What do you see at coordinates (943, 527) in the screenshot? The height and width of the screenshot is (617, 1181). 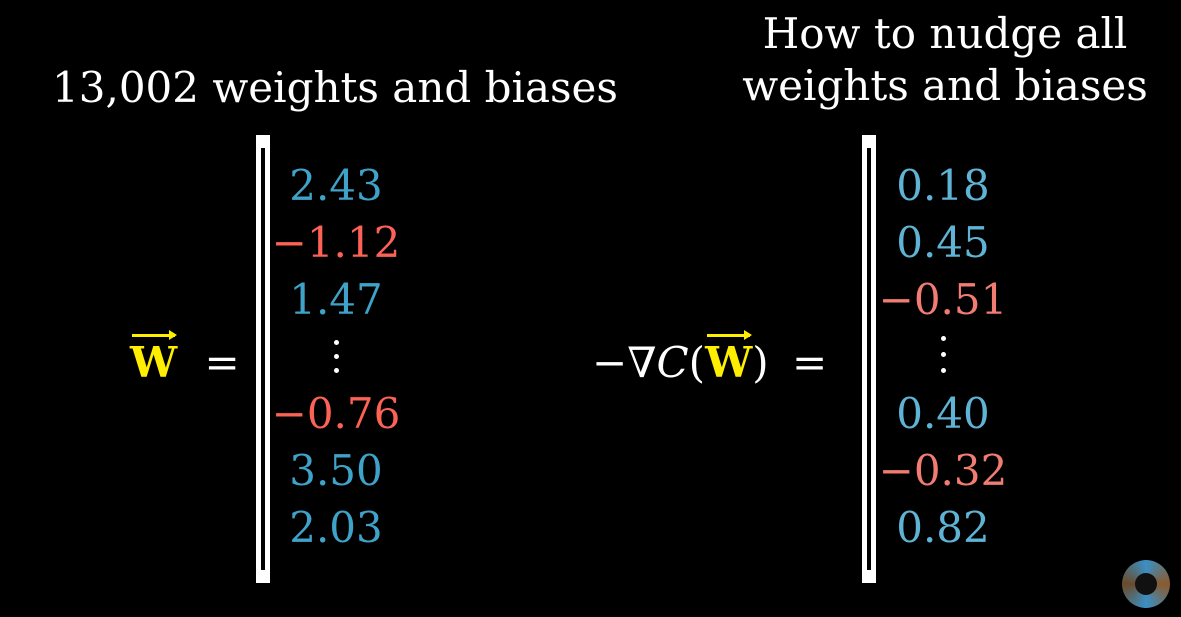 I see `matrix-entry: 0.82` at bounding box center [943, 527].